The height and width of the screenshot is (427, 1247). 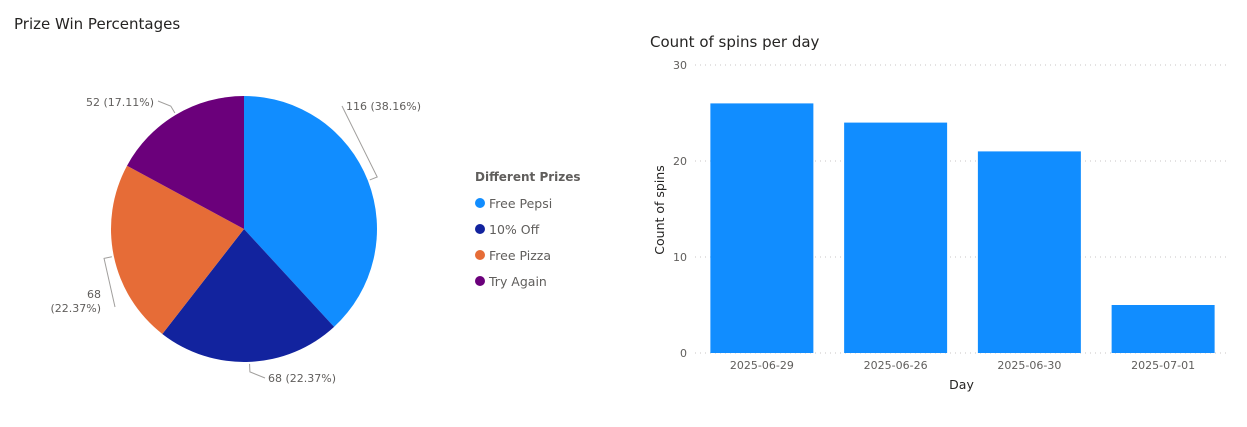 I want to click on x-tick-label: 2025-06-26, so click(x=896, y=365).